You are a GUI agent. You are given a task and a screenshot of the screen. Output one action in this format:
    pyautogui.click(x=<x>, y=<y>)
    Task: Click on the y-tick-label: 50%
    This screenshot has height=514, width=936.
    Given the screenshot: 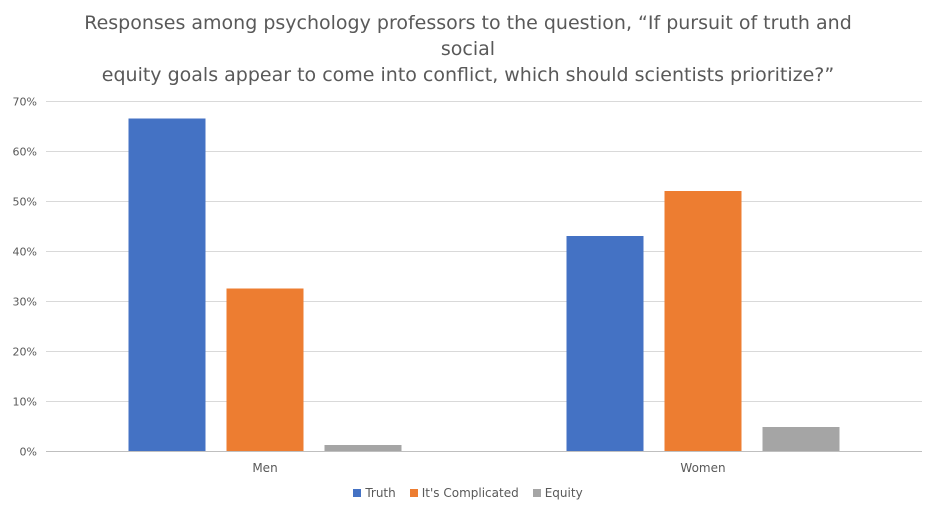 What is the action you would take?
    pyautogui.click(x=25, y=202)
    